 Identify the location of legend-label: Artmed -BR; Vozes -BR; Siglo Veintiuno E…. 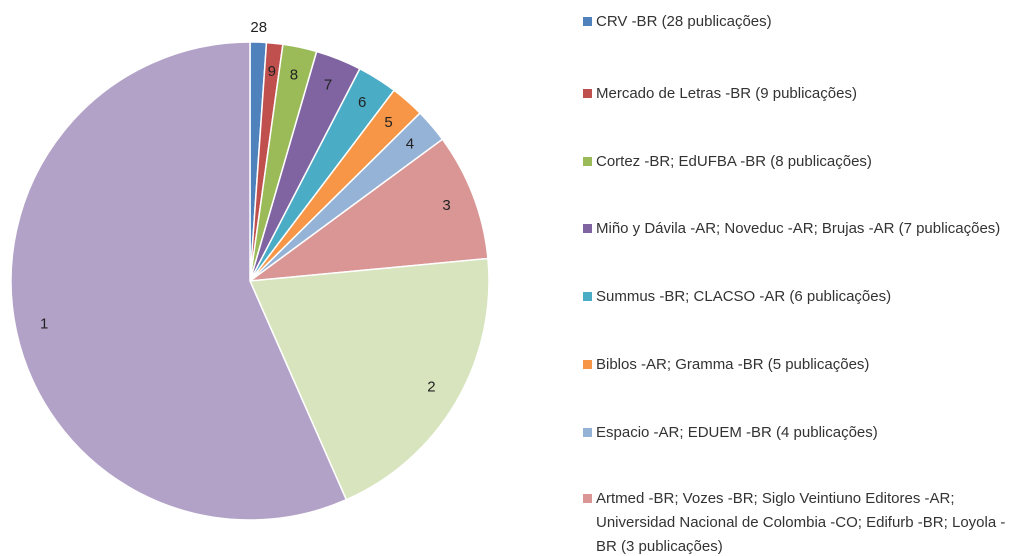
(801, 522).